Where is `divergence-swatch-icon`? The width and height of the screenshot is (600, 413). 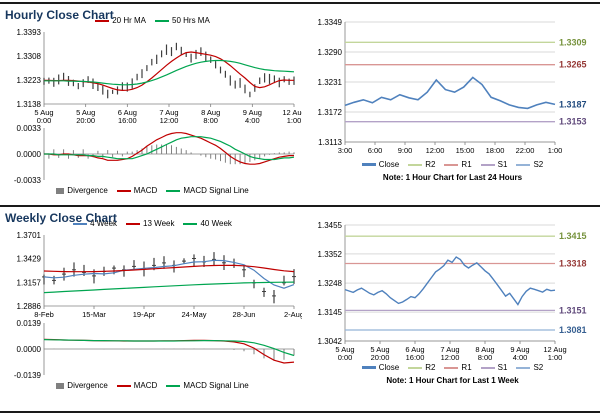 divergence-swatch-icon is located at coordinates (60, 385).